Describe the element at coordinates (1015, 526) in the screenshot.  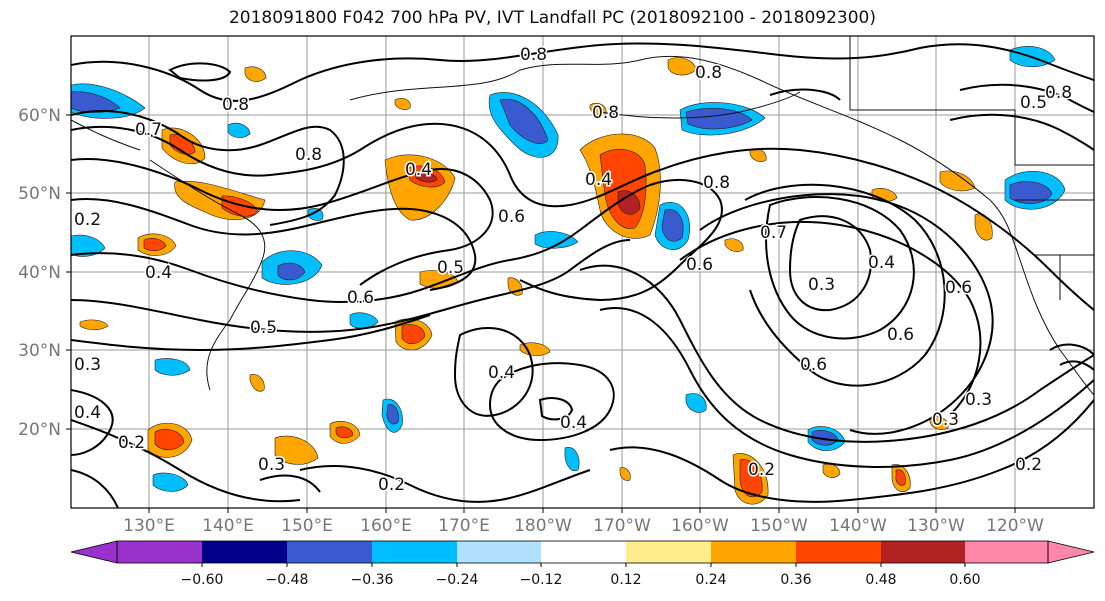
I see `lon-label: 120°W` at that location.